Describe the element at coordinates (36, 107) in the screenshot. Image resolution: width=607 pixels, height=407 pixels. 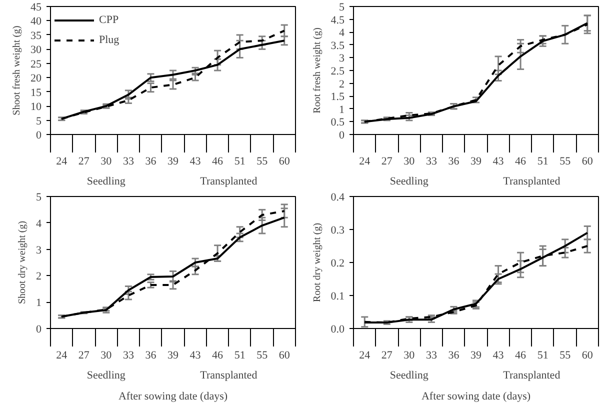
I see `y-tick-label: 10` at that location.